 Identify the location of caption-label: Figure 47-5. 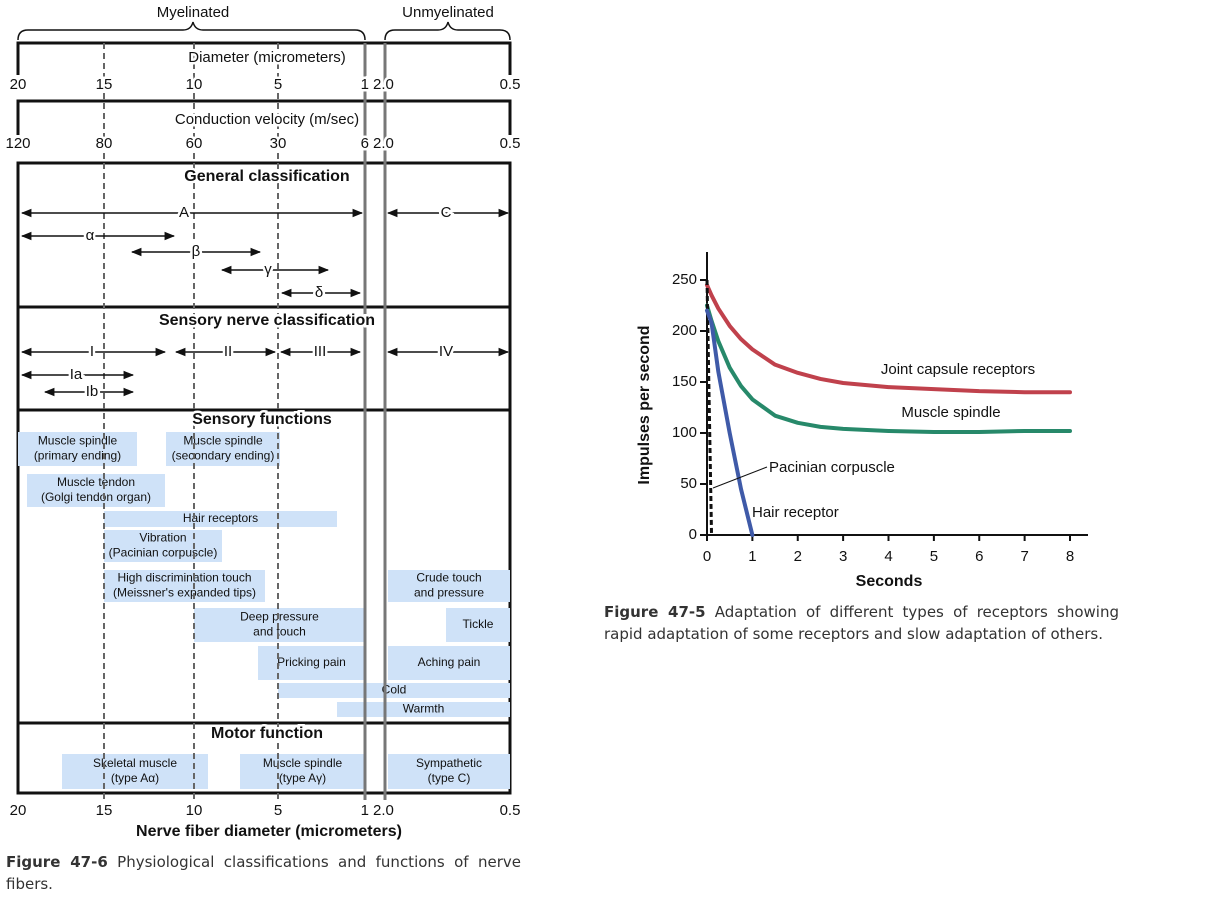
(655, 612).